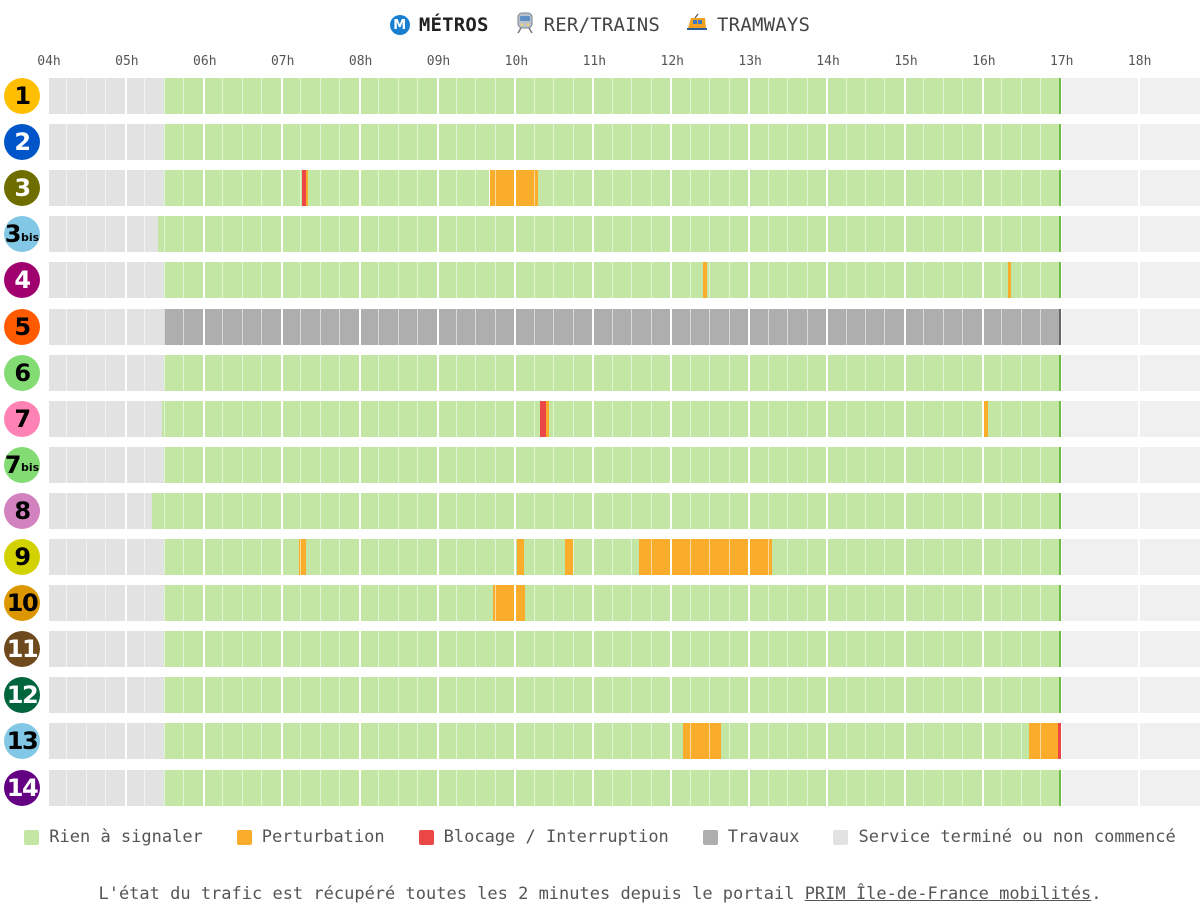  What do you see at coordinates (22, 741) in the screenshot?
I see `line-13-badge: 13` at bounding box center [22, 741].